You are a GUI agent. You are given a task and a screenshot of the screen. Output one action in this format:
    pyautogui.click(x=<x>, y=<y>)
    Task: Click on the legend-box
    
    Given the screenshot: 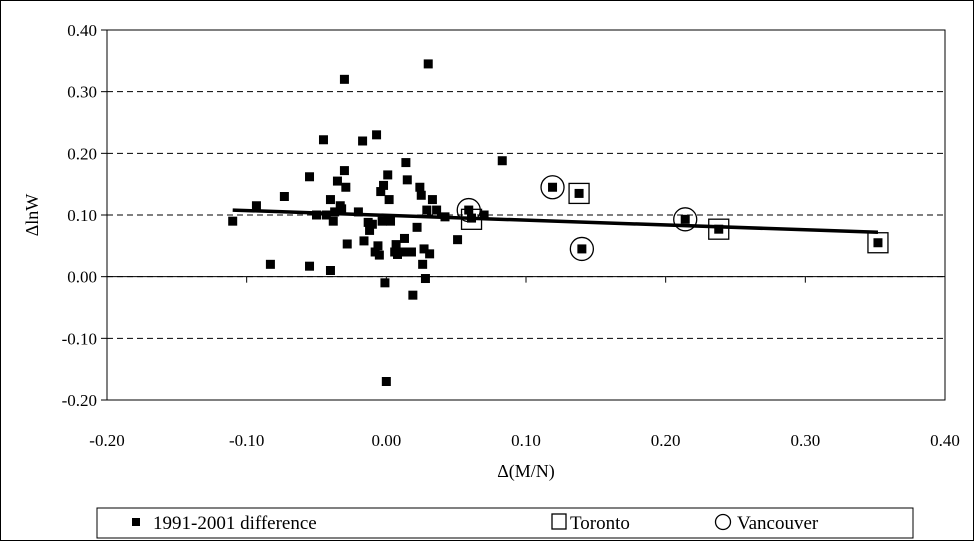 What is the action you would take?
    pyautogui.click(x=505, y=523)
    